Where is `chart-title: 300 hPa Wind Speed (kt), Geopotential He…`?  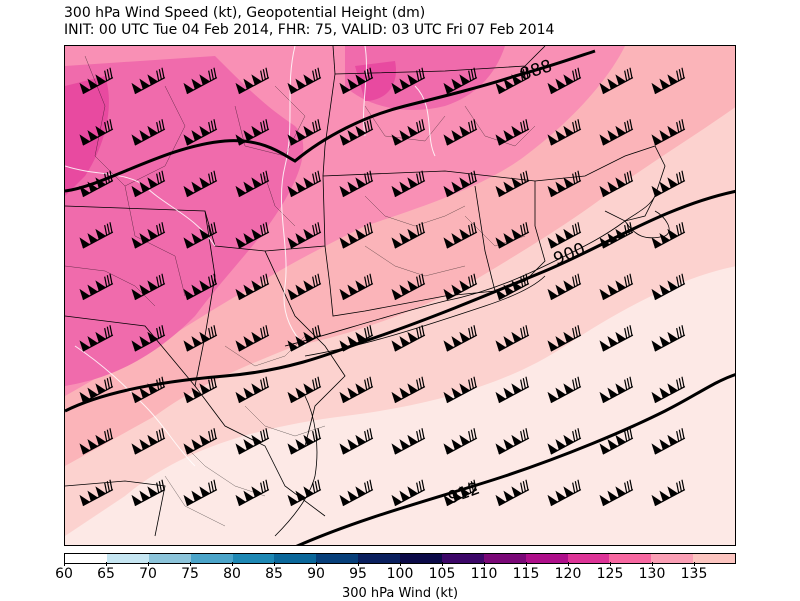
chart-title: 300 hPa Wind Speed (kt), Geopotential He… is located at coordinates (245, 13).